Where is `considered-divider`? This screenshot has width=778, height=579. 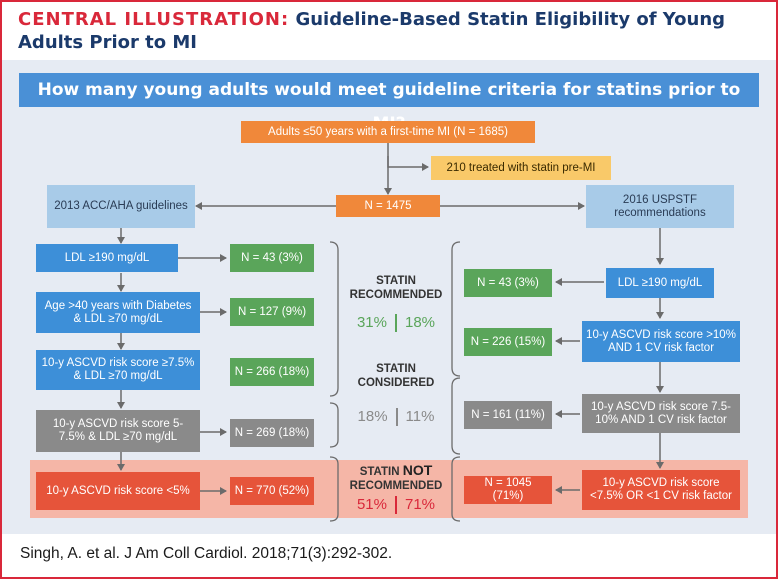
considered-divider is located at coordinates (396, 417).